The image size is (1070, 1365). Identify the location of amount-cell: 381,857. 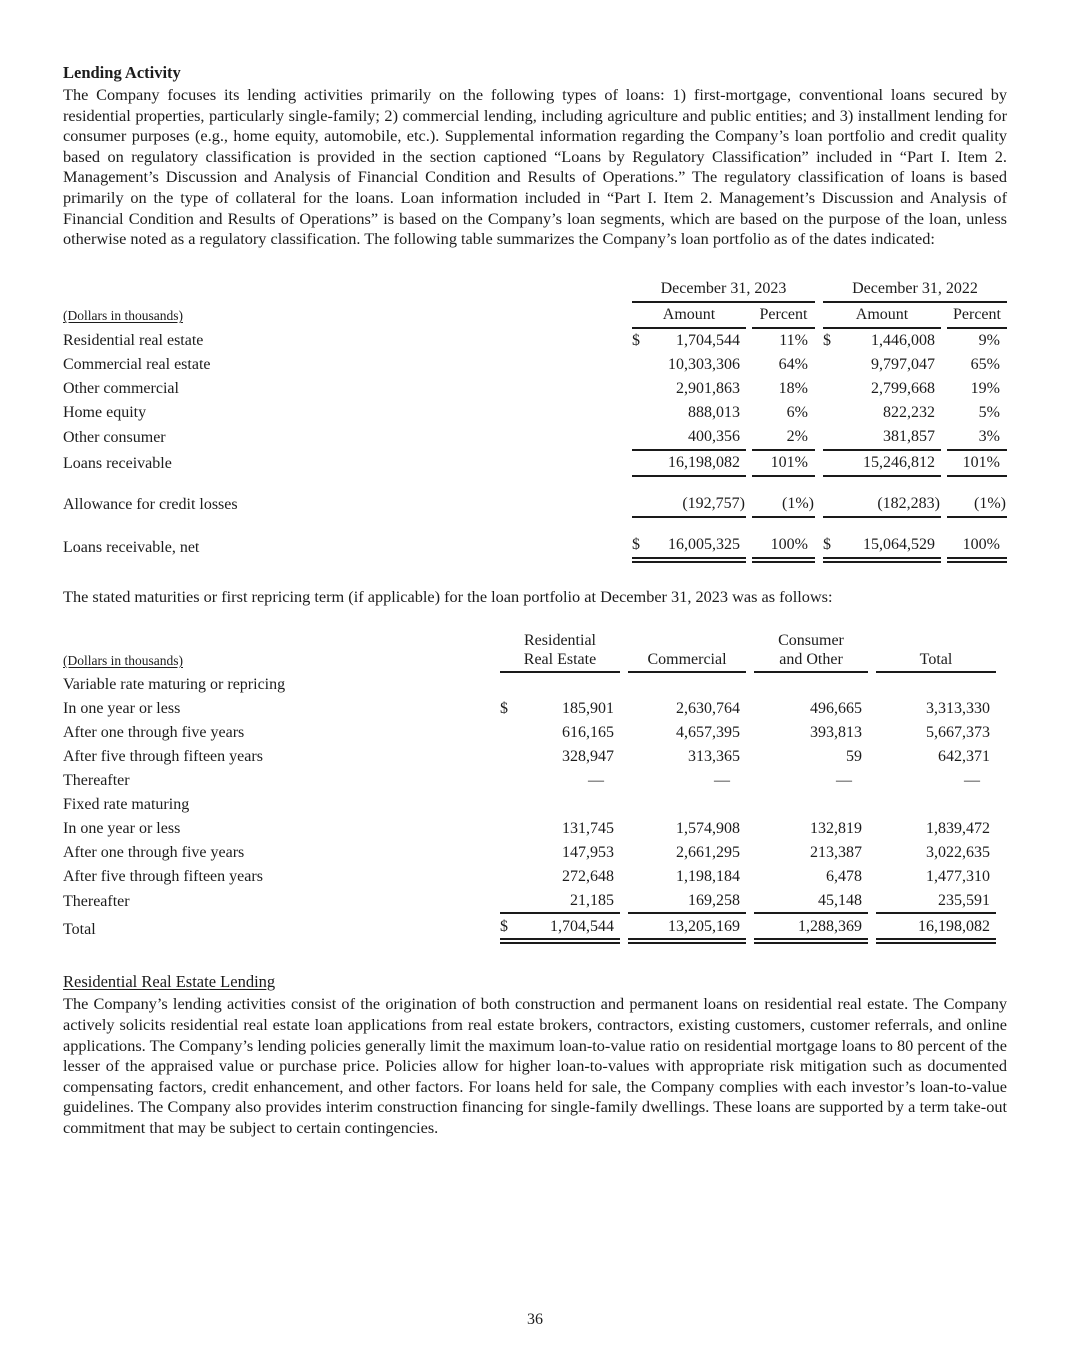
(892, 437).